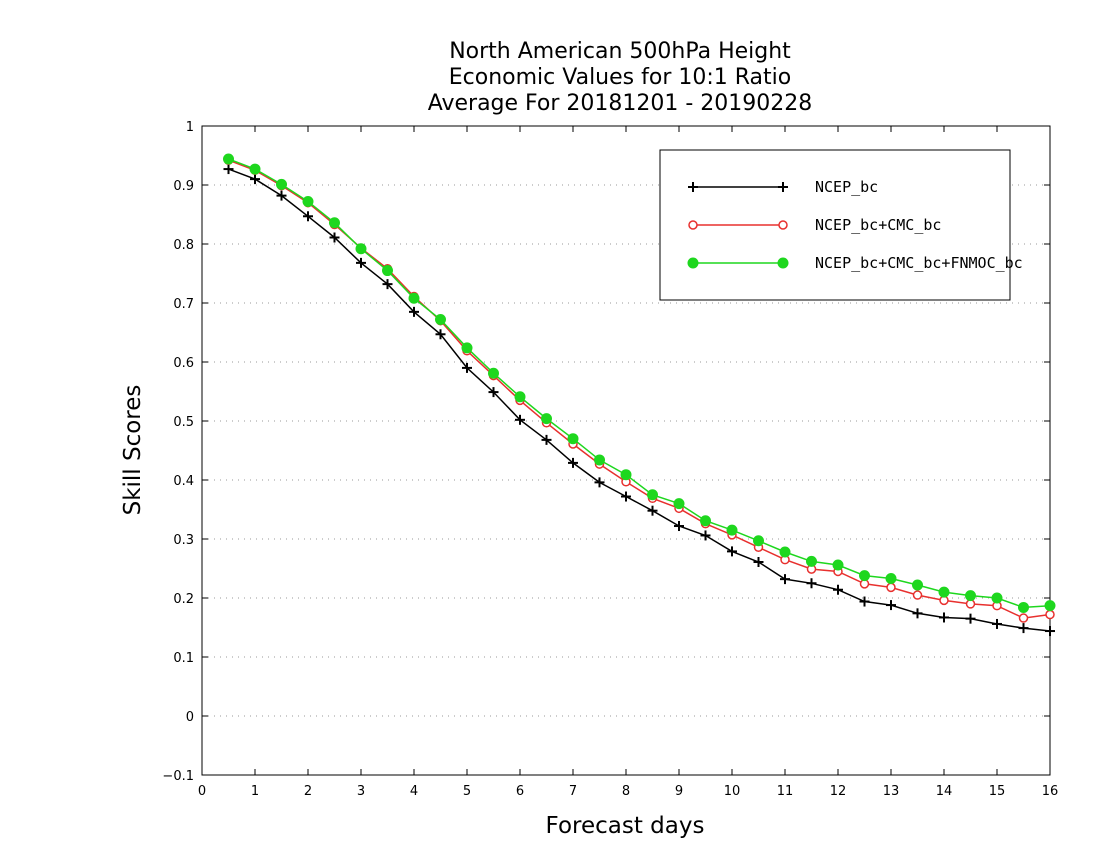 Image resolution: width=1100 pixels, height=850 pixels. Describe the element at coordinates (838, 791) in the screenshot. I see `x-tick-label: 12` at that location.